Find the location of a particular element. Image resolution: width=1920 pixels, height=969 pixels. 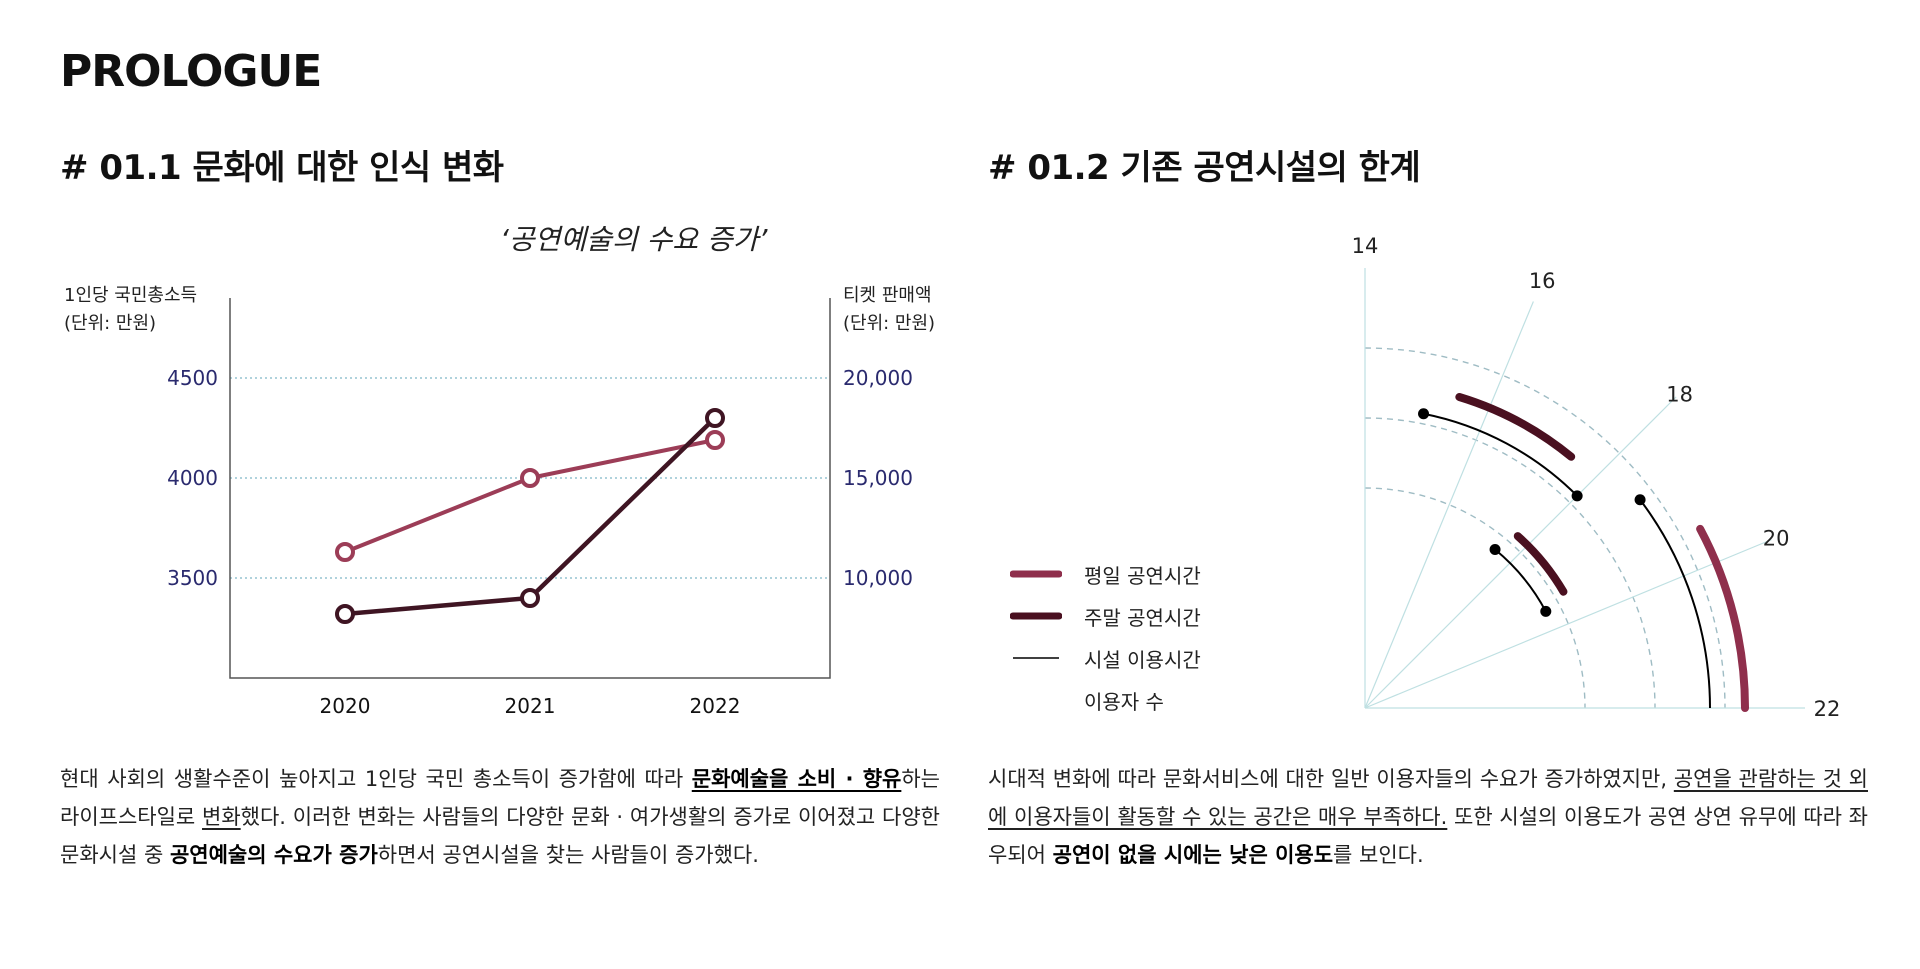

hour-label: 20 is located at coordinates (1776, 539).